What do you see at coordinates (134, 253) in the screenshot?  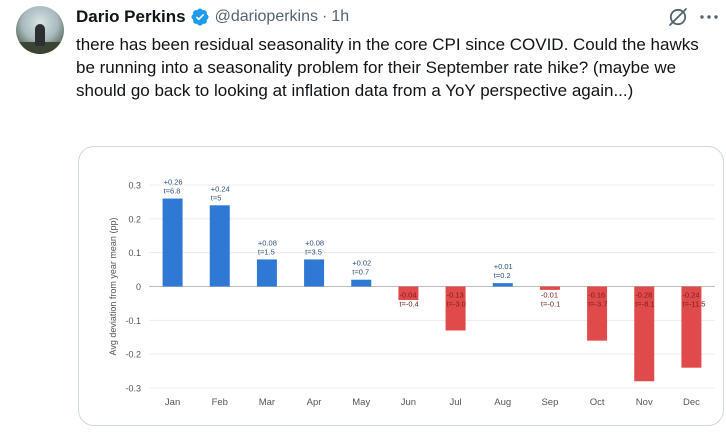 I see `y-tick-label: 0.1` at bounding box center [134, 253].